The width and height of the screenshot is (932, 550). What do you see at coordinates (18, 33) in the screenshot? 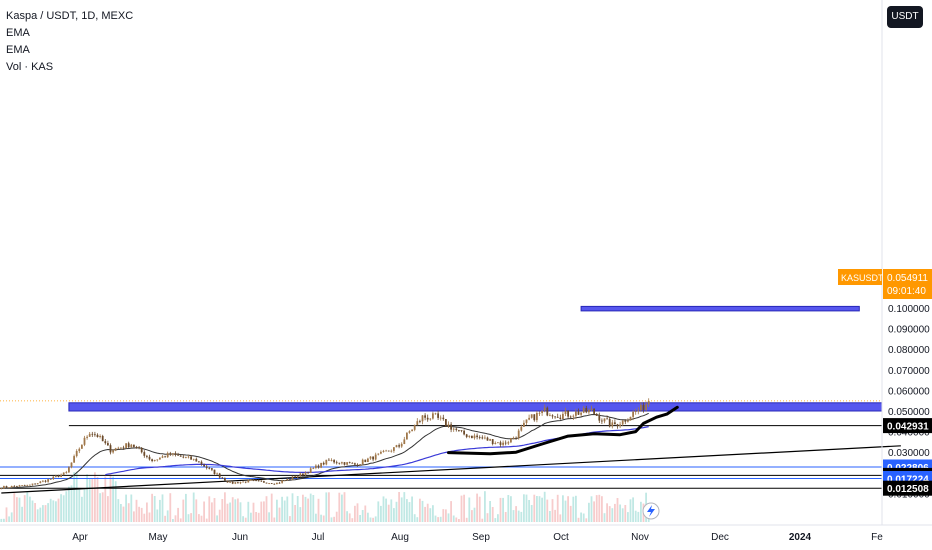
I see `legend-ema-1: EMA` at bounding box center [18, 33].